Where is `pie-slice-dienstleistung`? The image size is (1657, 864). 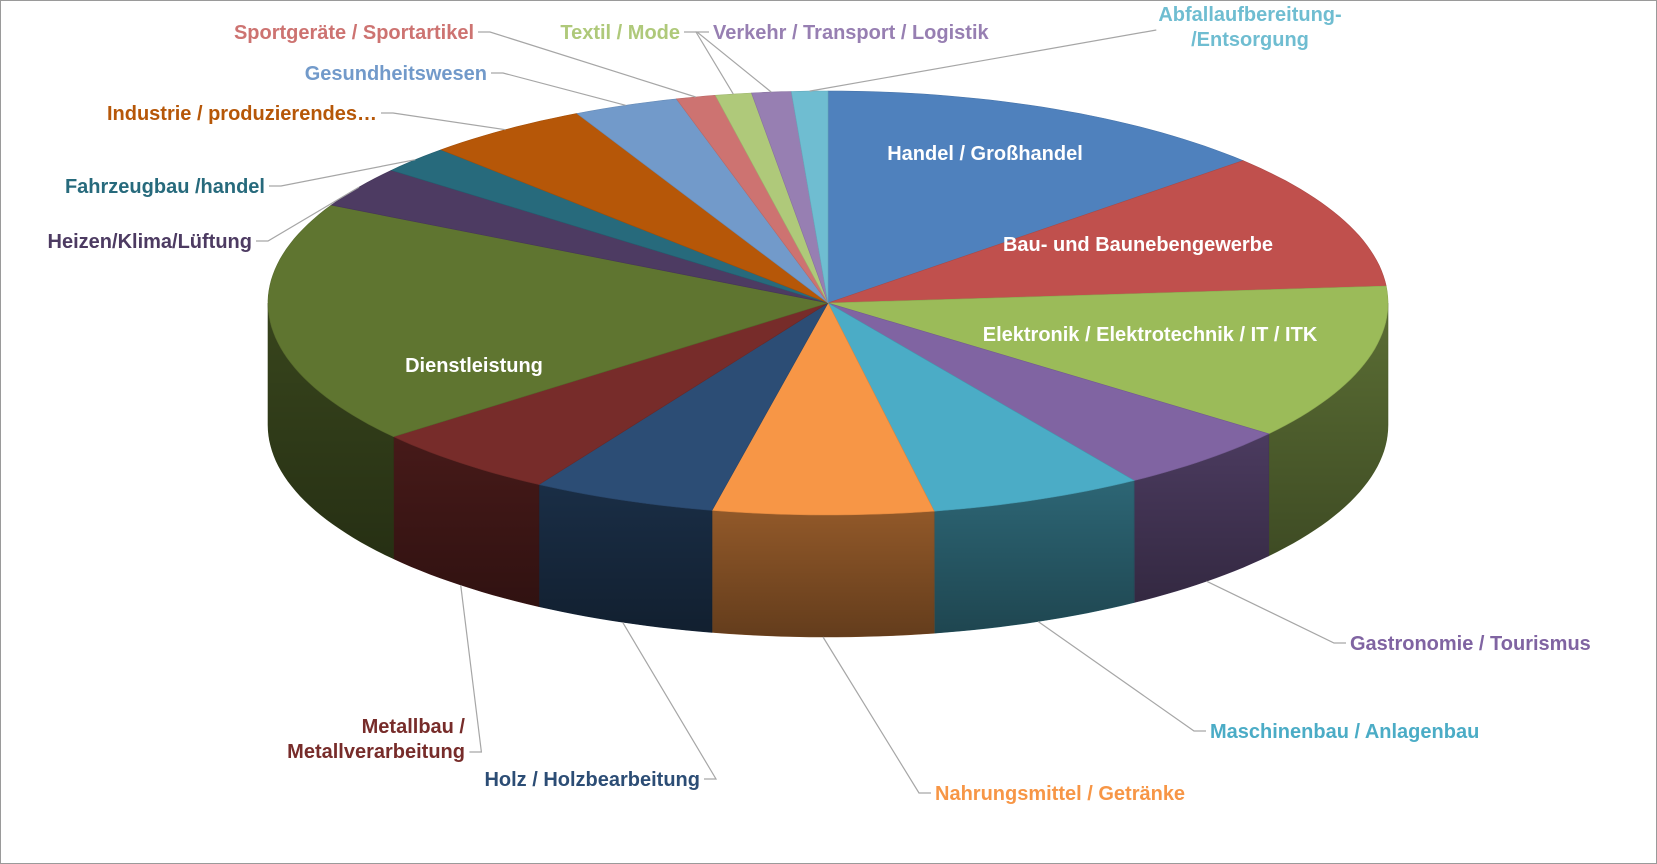 pie-slice-dienstleistung is located at coordinates (548, 321).